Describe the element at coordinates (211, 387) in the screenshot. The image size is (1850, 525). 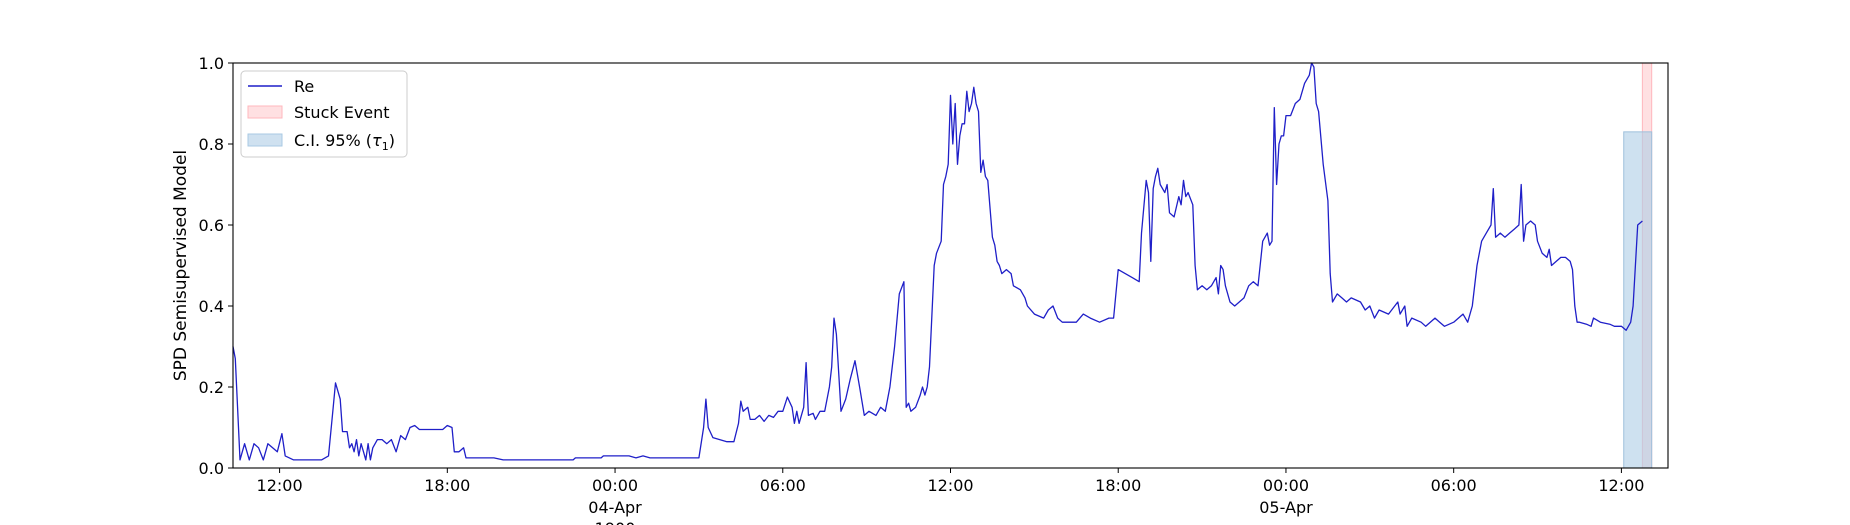
I see `y-tick-label: 0.2` at that location.